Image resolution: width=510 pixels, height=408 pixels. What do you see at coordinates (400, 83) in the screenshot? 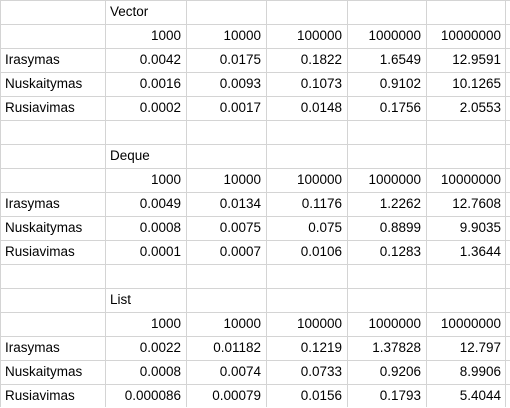
I see `value-cell: 0.9102` at bounding box center [400, 83].